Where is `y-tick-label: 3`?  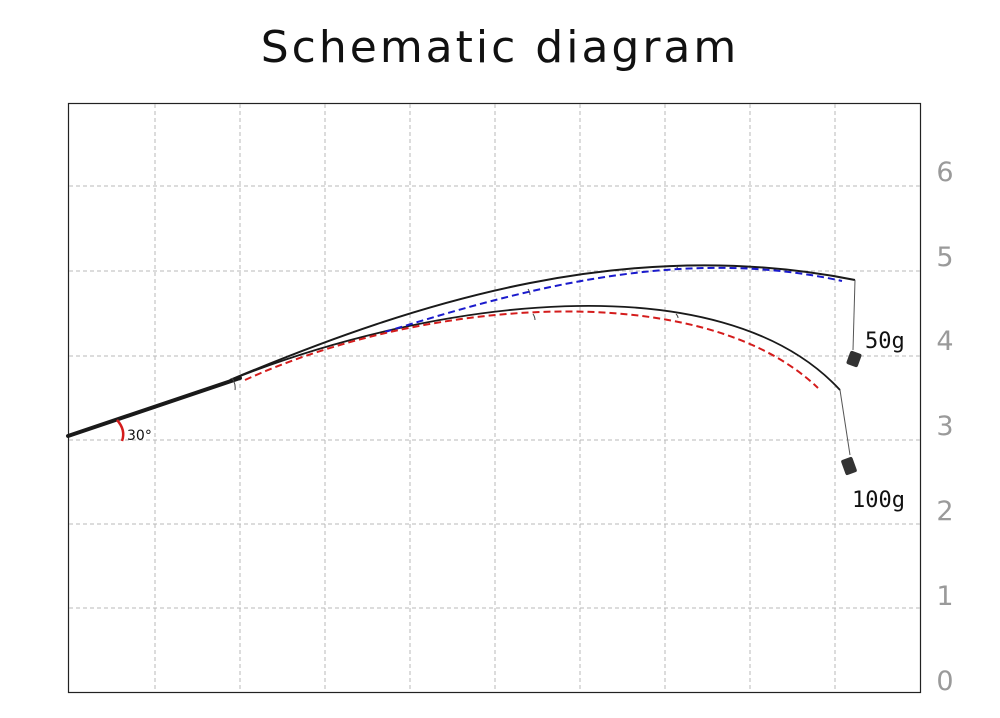
y-tick-label: 3 is located at coordinates (944, 426).